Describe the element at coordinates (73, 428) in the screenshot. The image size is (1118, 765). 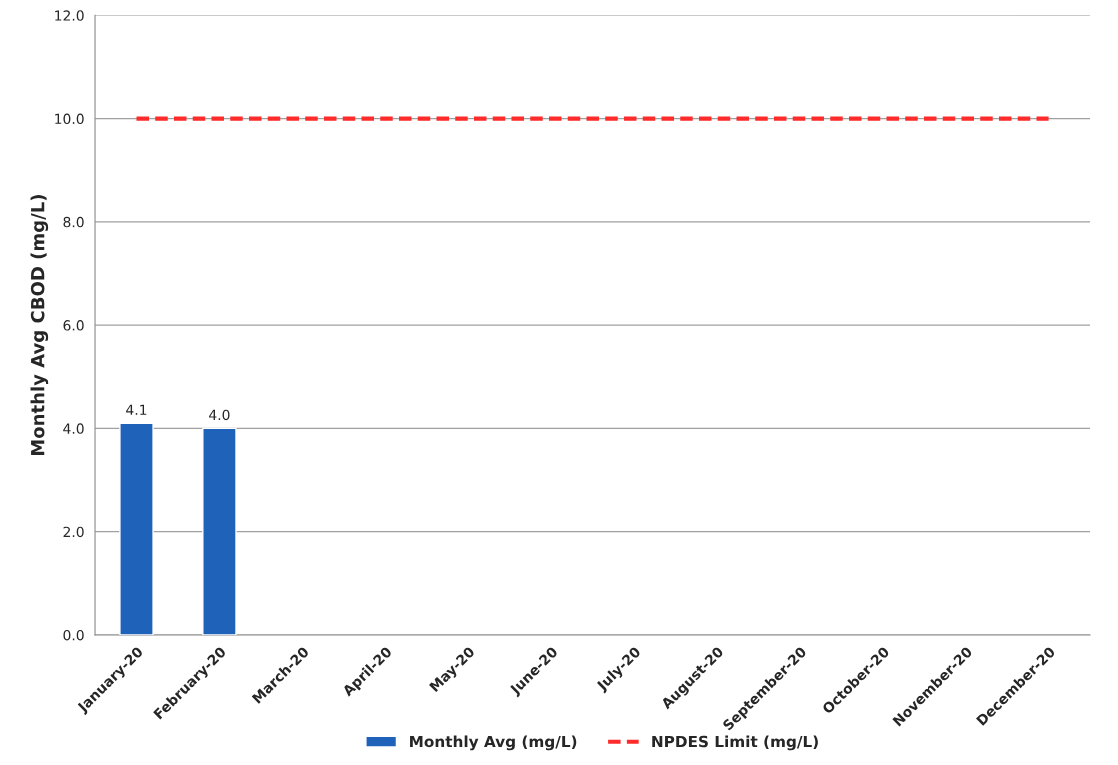
I see `y-tick-label: 4.0` at that location.